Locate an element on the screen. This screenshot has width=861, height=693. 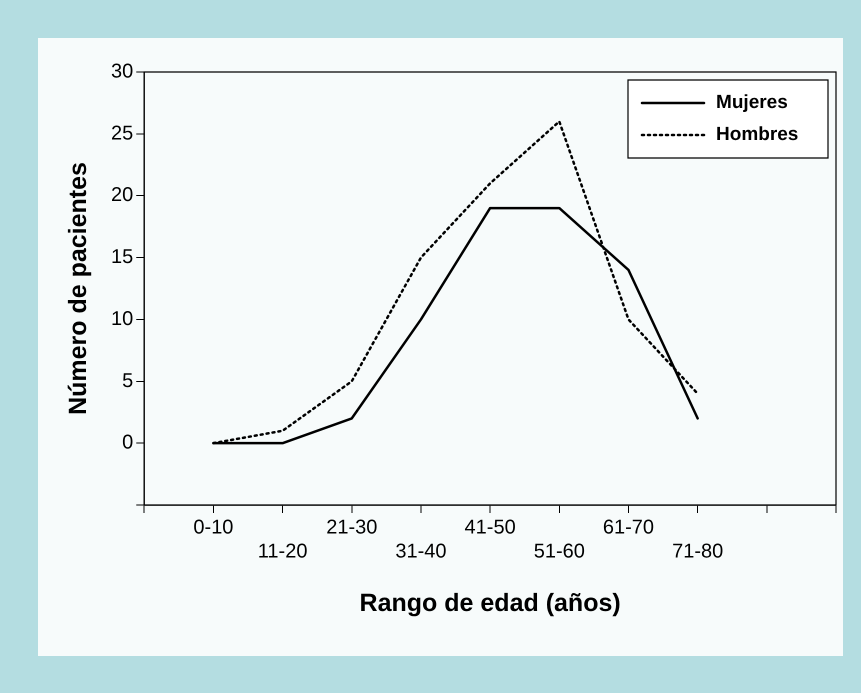
y-tick-label: 30 is located at coordinates (122, 71).